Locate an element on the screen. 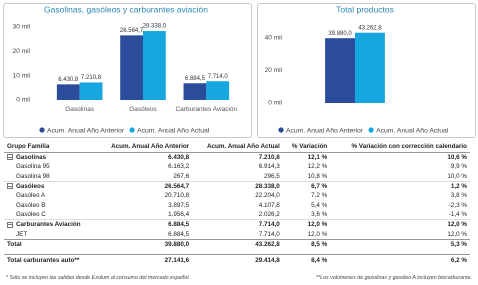 The width and height of the screenshot is (478, 285). table-cell: Total is located at coordinates (50, 243).